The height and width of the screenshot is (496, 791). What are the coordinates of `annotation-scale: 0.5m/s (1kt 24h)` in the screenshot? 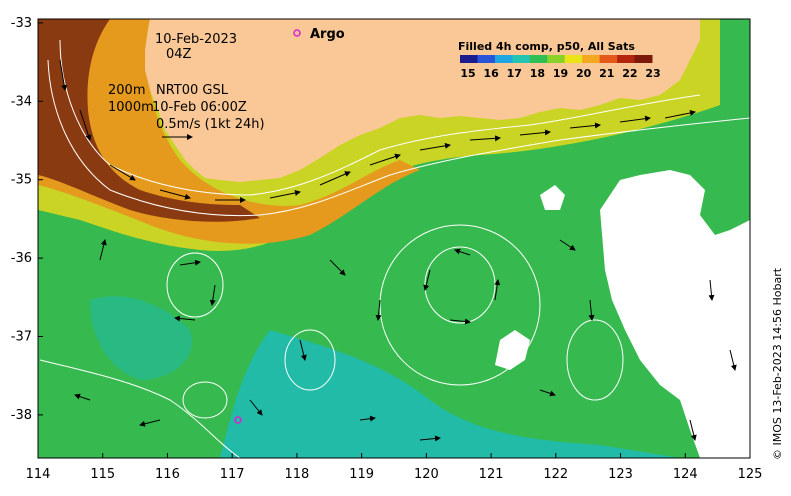 It's located at (210, 124).